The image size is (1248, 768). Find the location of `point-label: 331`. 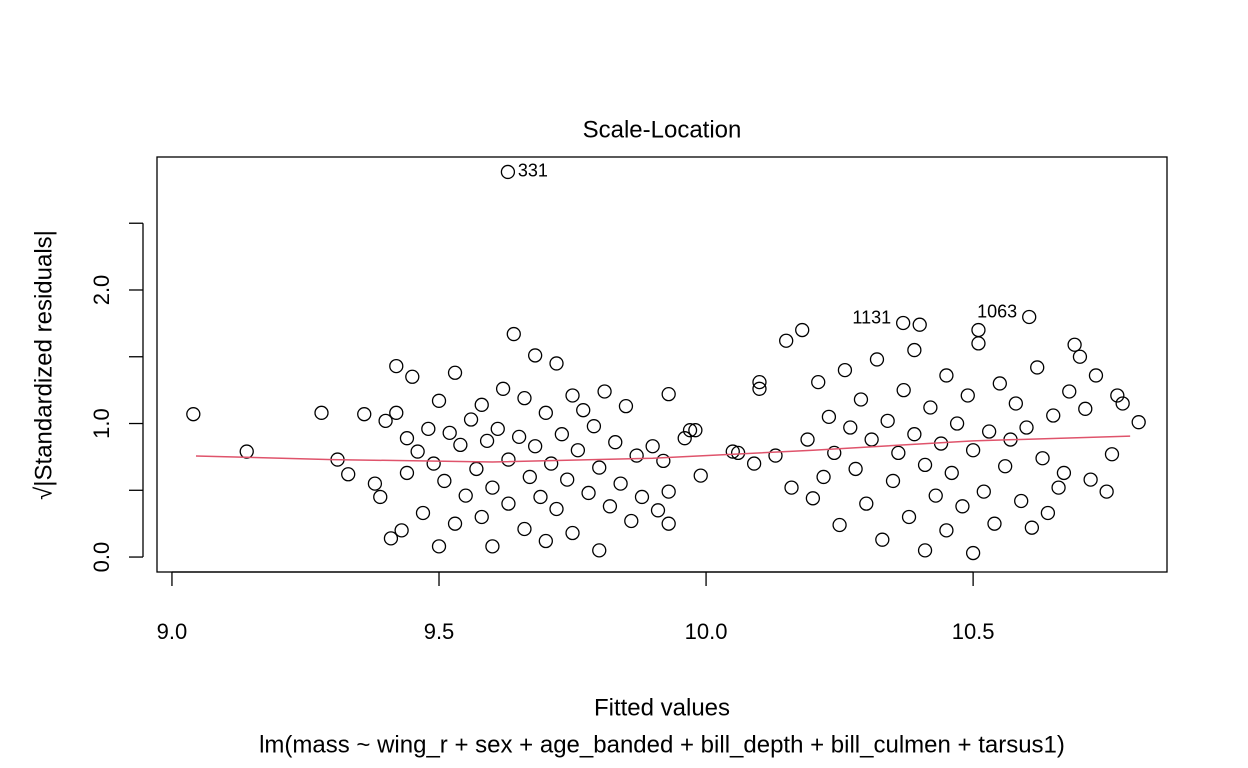

point-label: 331 is located at coordinates (533, 171).